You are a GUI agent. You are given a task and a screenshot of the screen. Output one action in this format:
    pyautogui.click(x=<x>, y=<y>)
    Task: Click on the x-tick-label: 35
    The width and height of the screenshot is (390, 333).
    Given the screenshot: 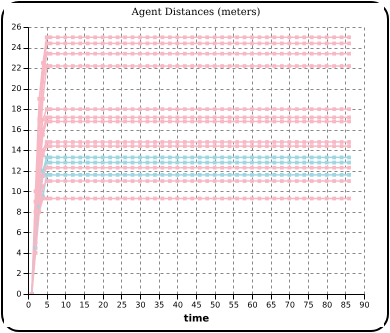 What is the action you would take?
    pyautogui.click(x=159, y=305)
    